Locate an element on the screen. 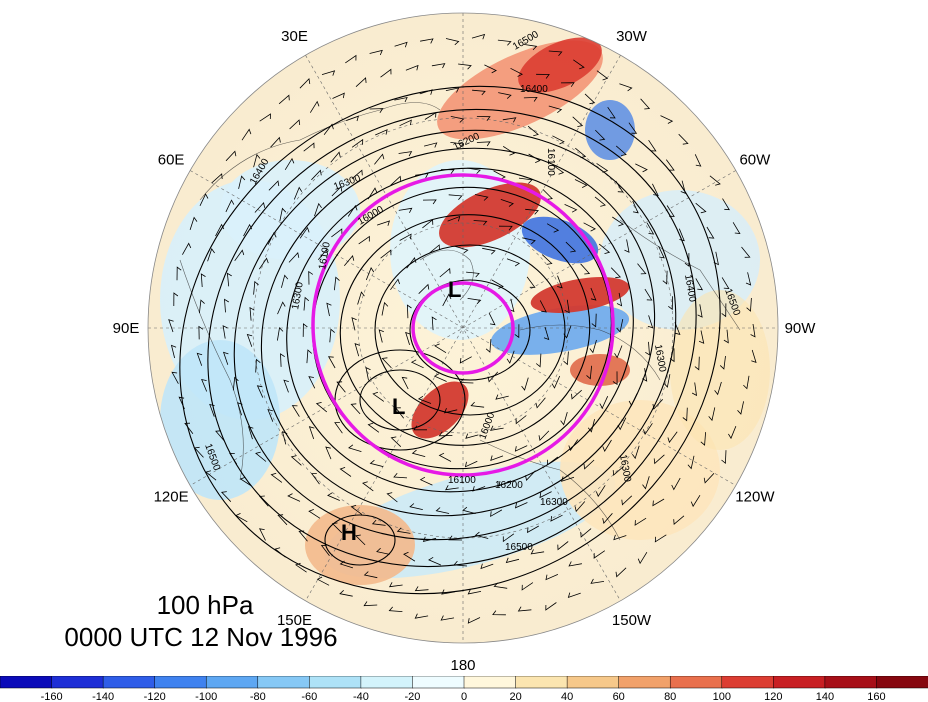  longitude-label: 60W is located at coordinates (755, 160).